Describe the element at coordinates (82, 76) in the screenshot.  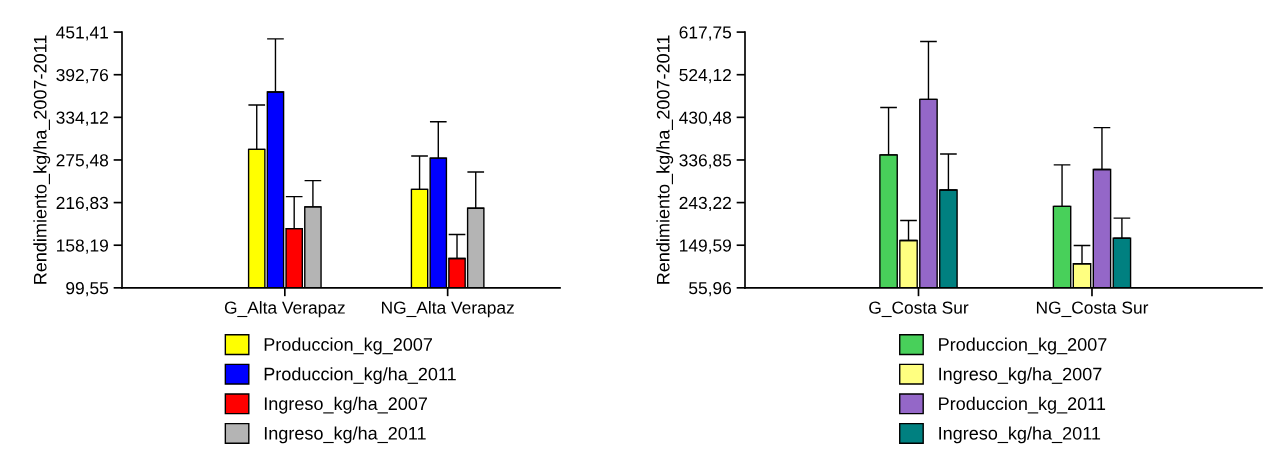
I see `y-tick-label: 392,76` at that location.